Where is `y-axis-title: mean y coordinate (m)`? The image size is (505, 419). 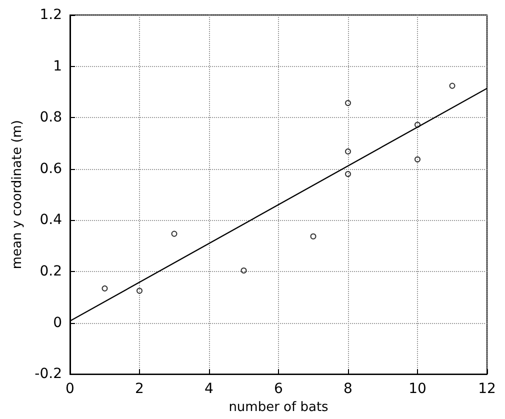 y-axis-title: mean y coordinate (m) is located at coordinates (17, 195).